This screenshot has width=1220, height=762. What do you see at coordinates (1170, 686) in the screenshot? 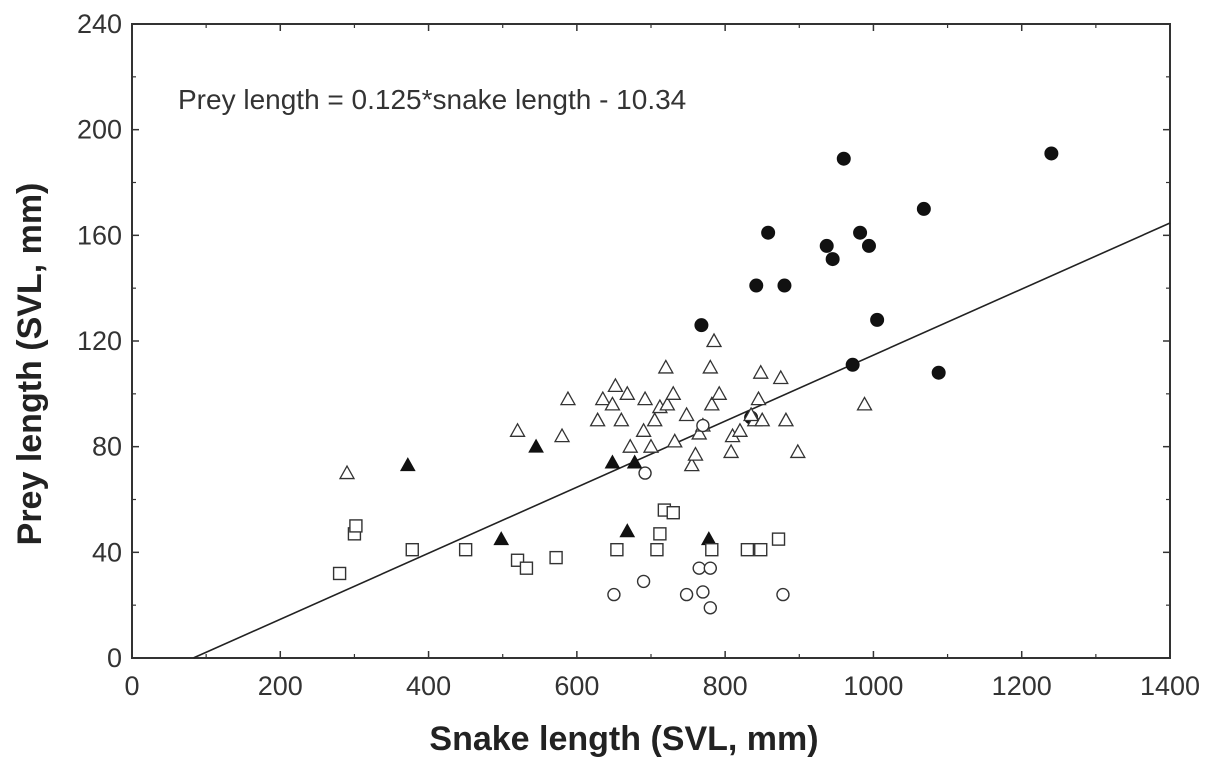
I see `x-tick-label: 1400` at bounding box center [1170, 686].